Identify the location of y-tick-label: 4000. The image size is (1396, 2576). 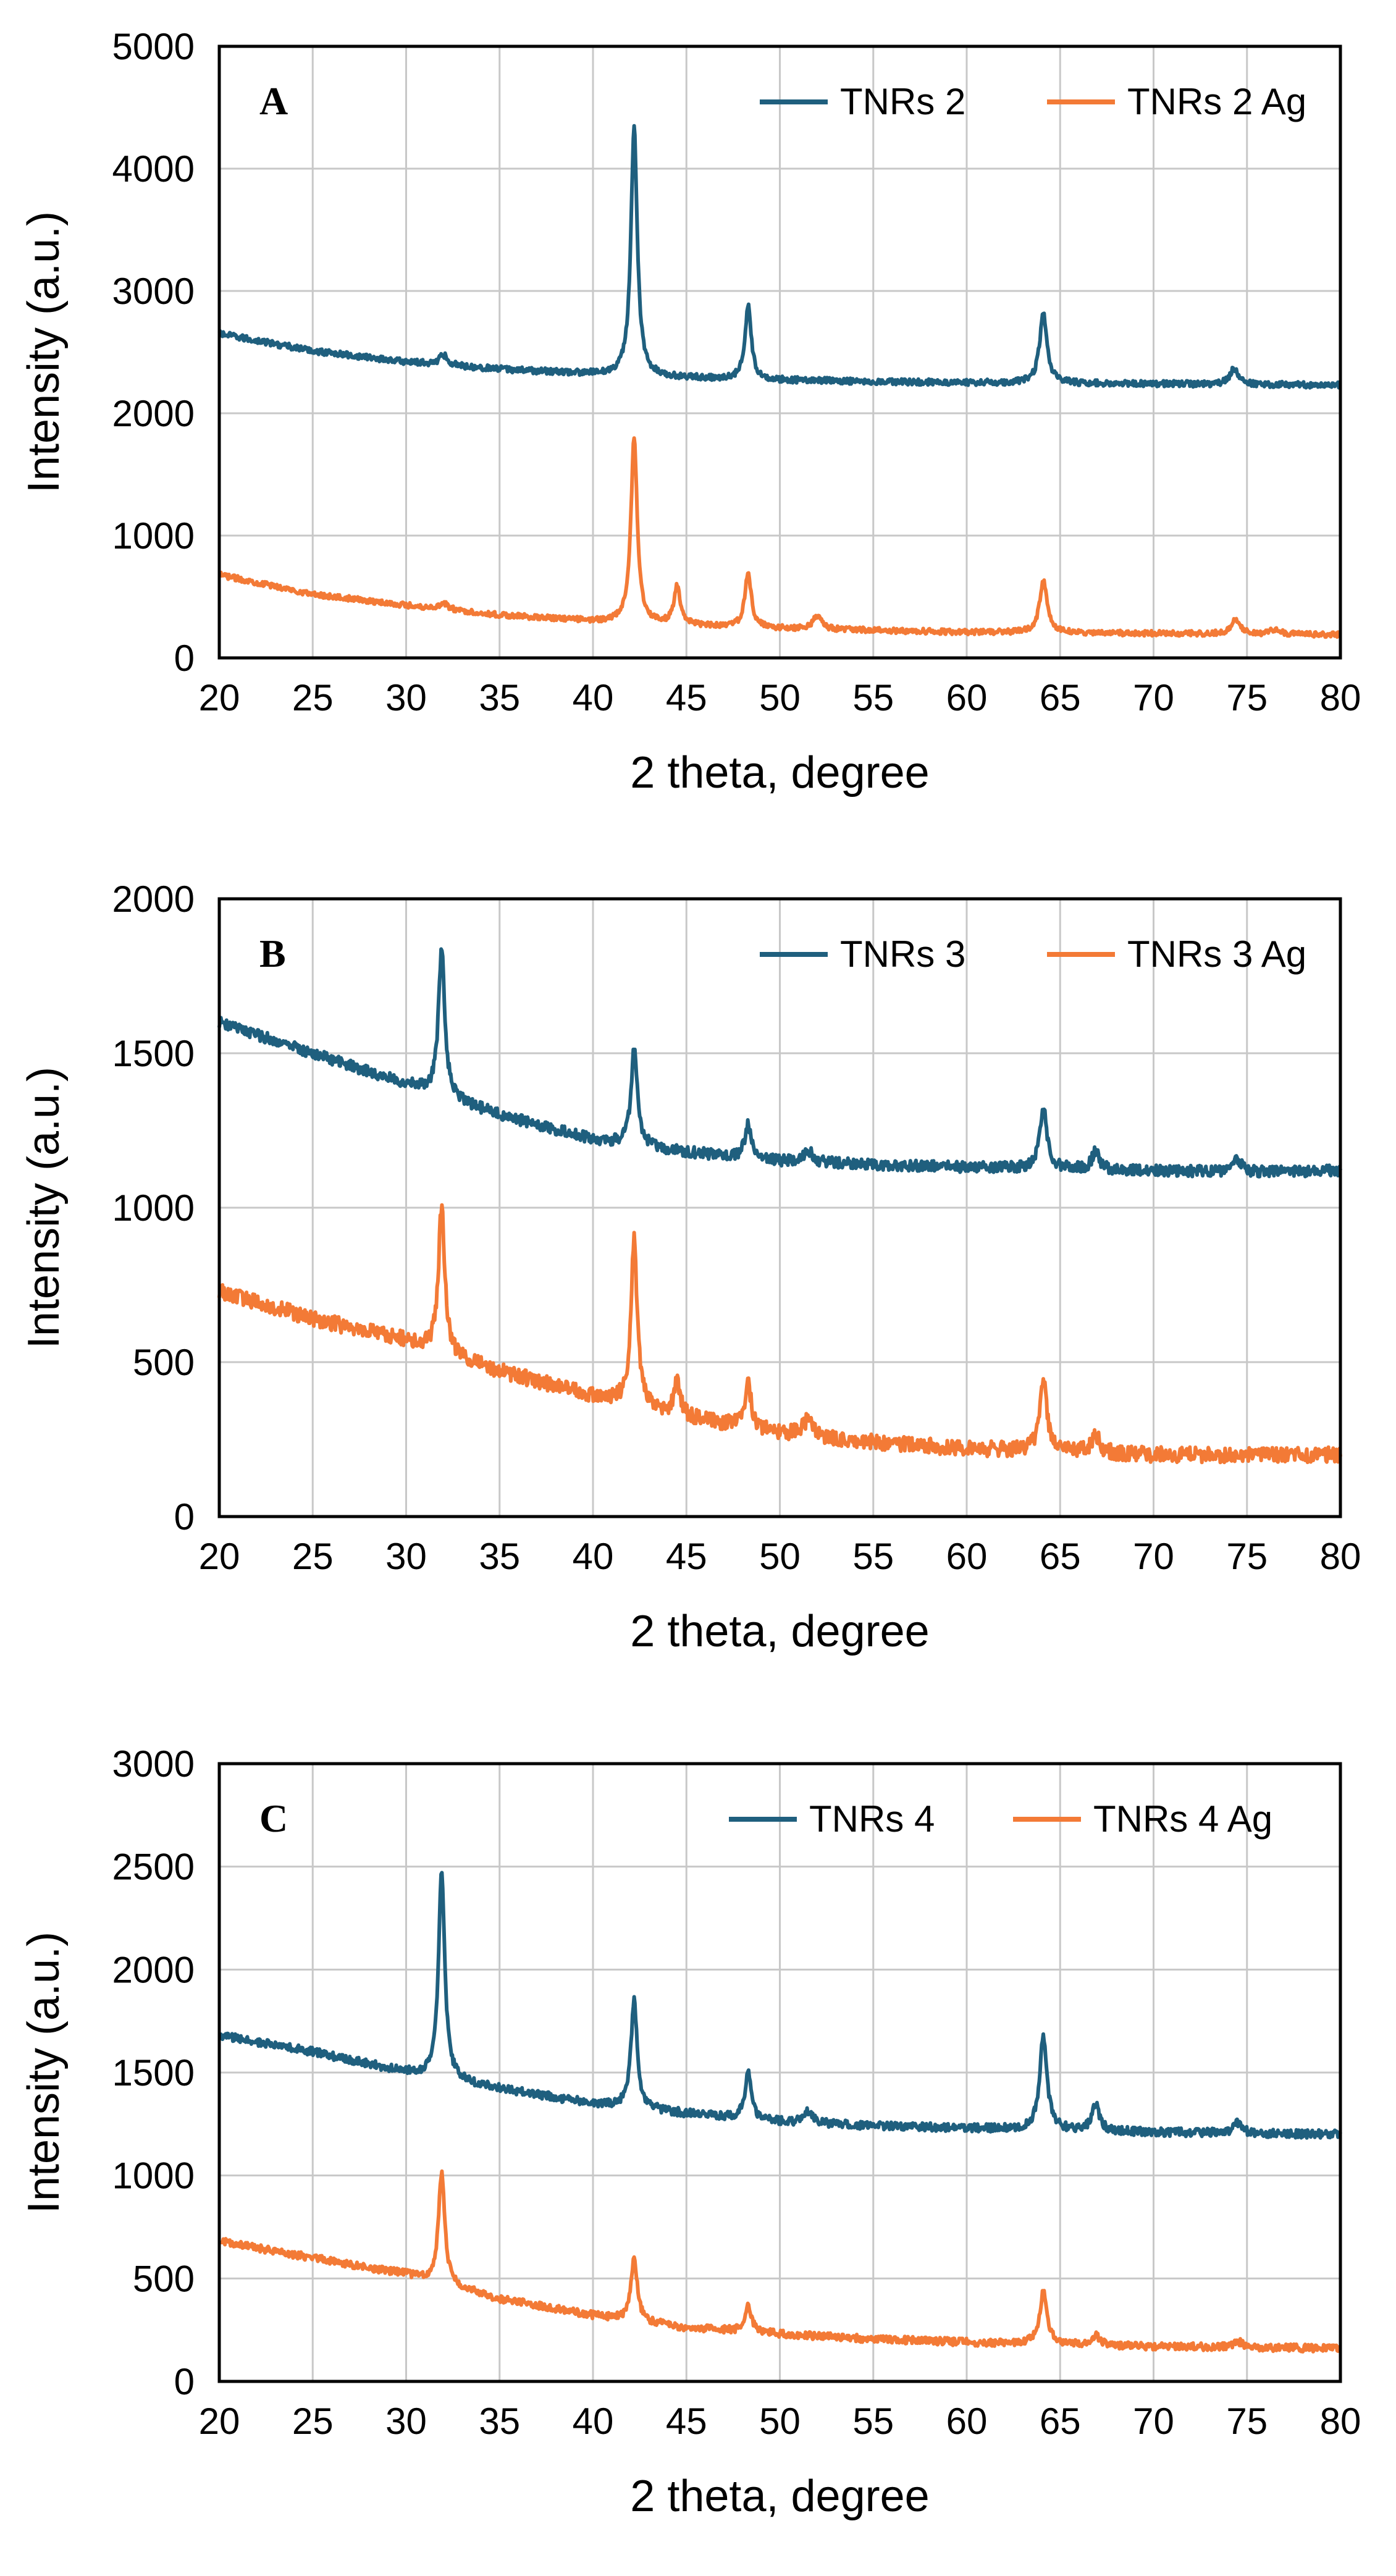
(153, 169).